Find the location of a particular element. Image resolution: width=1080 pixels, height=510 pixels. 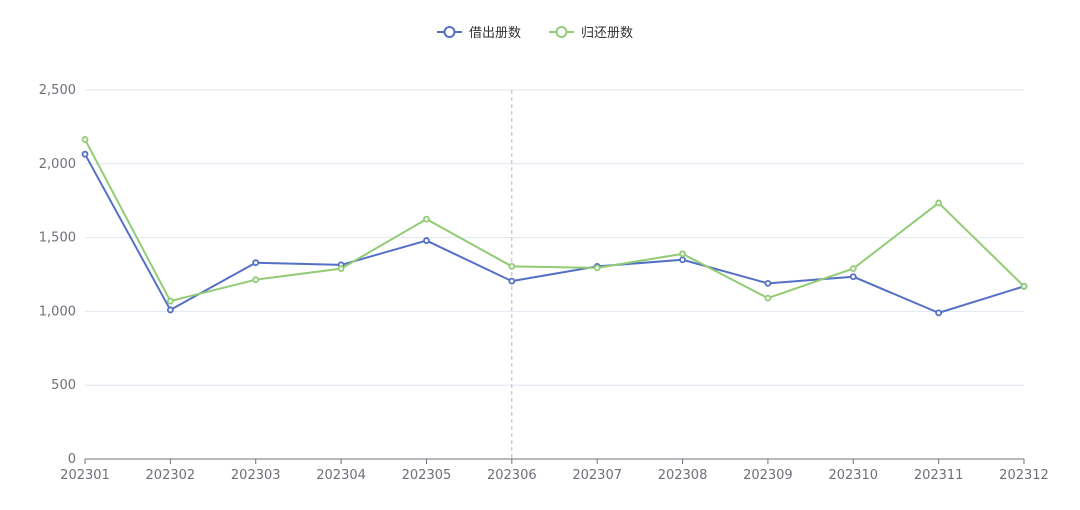

legend: 借出册数 归还册数 is located at coordinates (535, 33).